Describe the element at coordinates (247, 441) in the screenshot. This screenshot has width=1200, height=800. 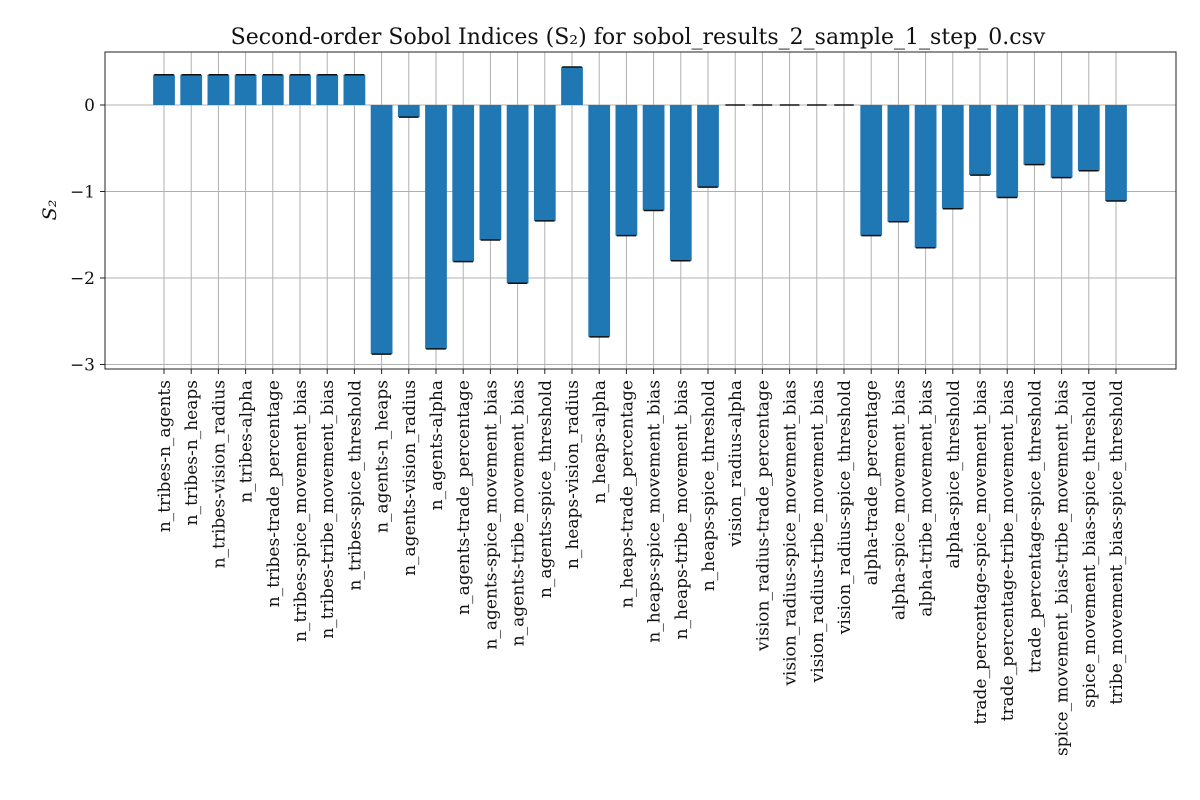
I see `x-tick-label: n_tribes-alpha` at that location.